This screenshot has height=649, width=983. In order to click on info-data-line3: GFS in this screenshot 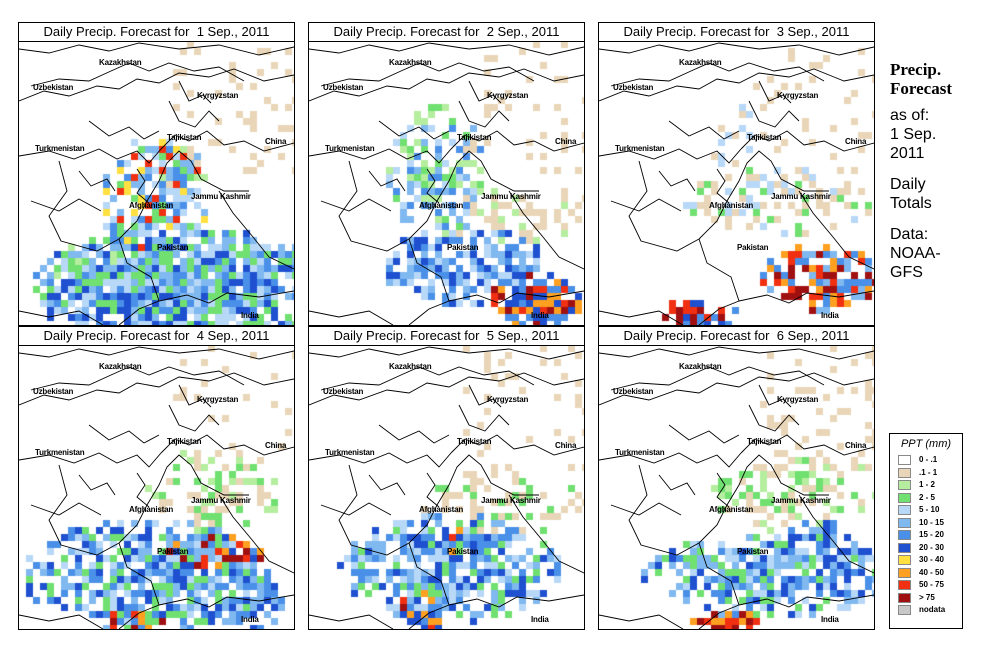, I will do `click(906, 272)`.